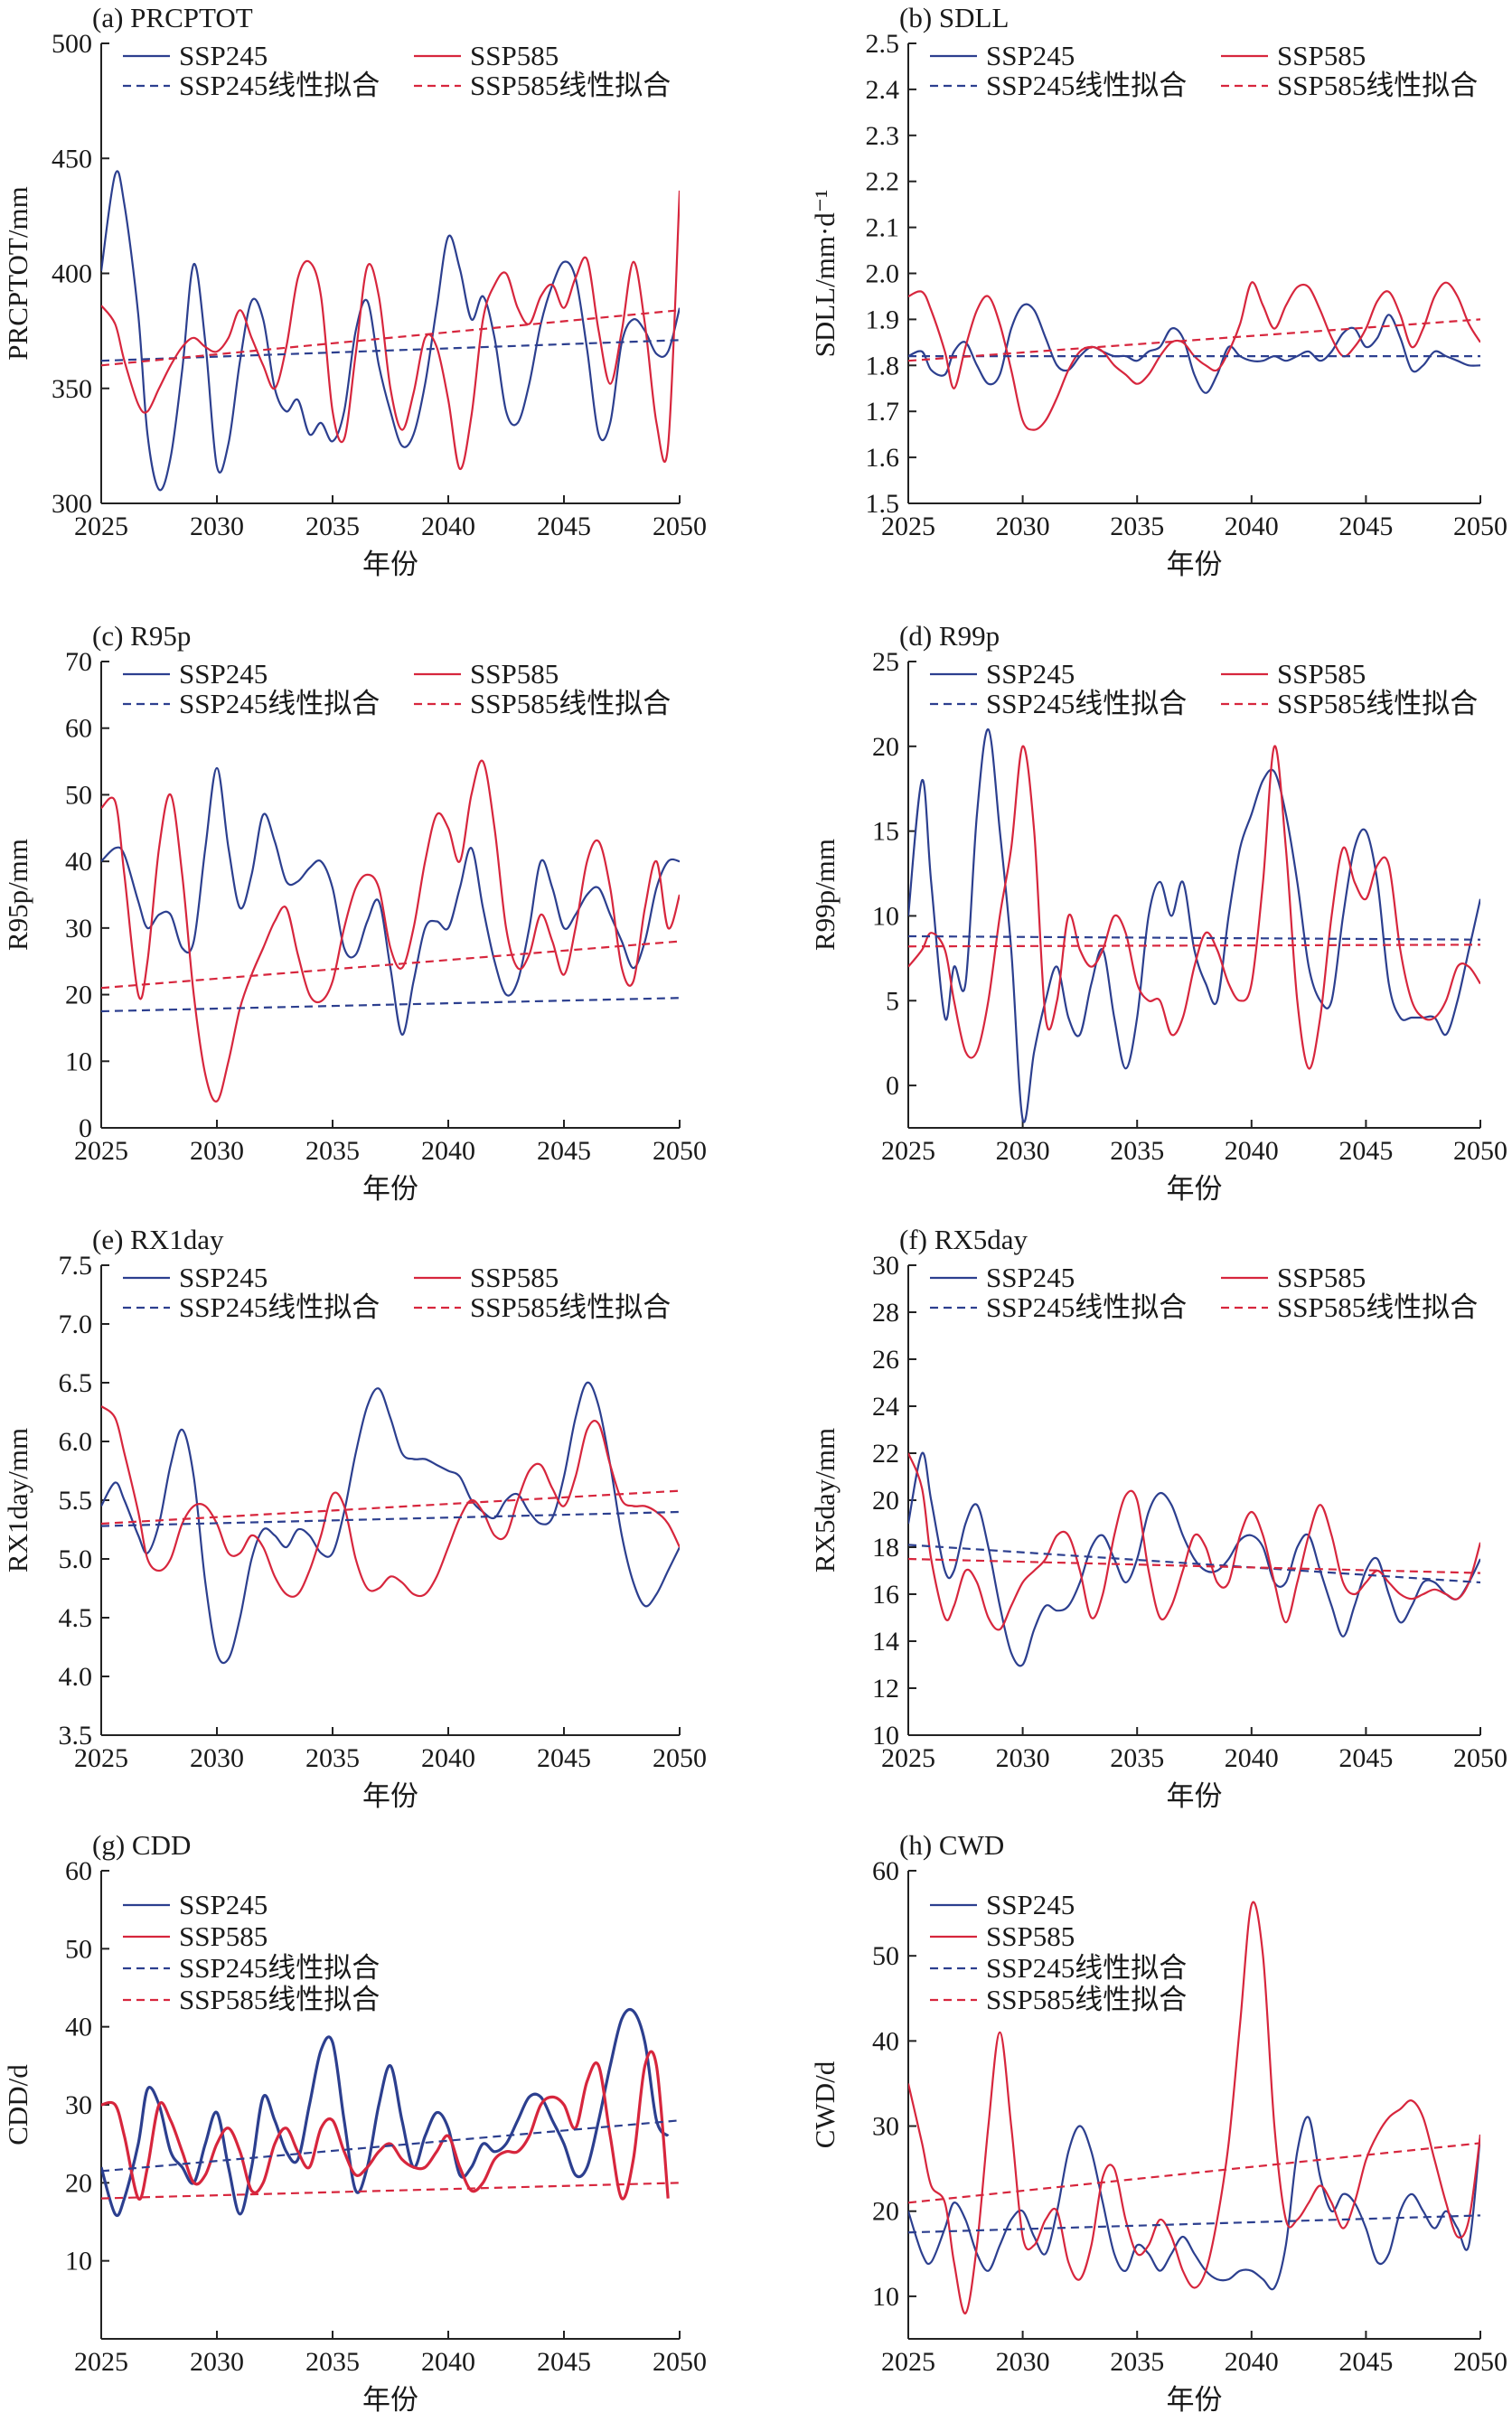 The height and width of the screenshot is (2422, 1512). Describe the element at coordinates (76, 1618) in the screenshot. I see `y-tick-label: 4.5` at that location.